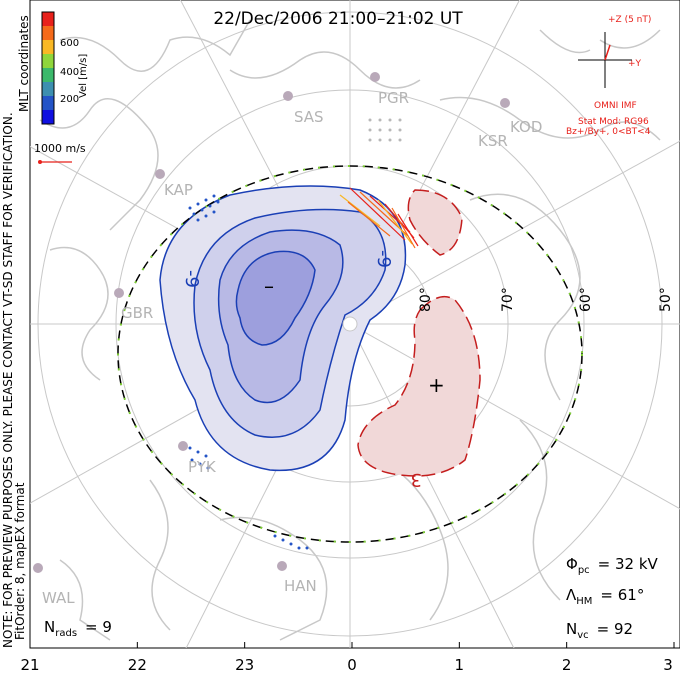 The height and width of the screenshot is (674, 680). Describe the element at coordinates (300, 586) in the screenshot. I see `station-label-han: HAN` at that location.